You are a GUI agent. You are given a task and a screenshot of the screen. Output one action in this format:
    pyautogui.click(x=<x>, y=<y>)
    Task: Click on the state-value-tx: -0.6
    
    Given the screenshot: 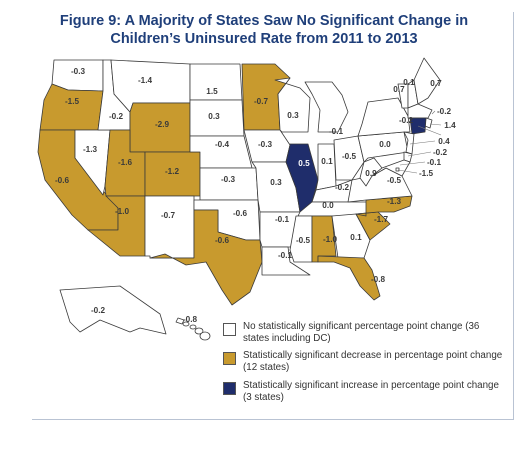 What is the action you would take?
    pyautogui.click(x=222, y=240)
    